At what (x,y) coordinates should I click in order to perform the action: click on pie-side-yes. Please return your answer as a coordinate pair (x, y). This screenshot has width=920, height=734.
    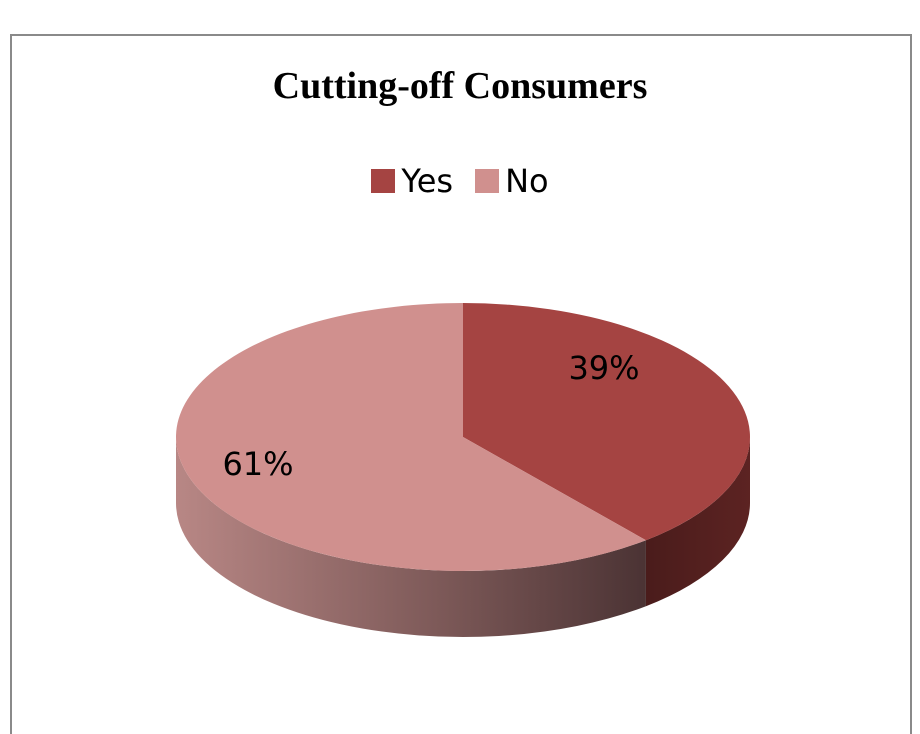
    Looking at the image, I should click on (697, 522).